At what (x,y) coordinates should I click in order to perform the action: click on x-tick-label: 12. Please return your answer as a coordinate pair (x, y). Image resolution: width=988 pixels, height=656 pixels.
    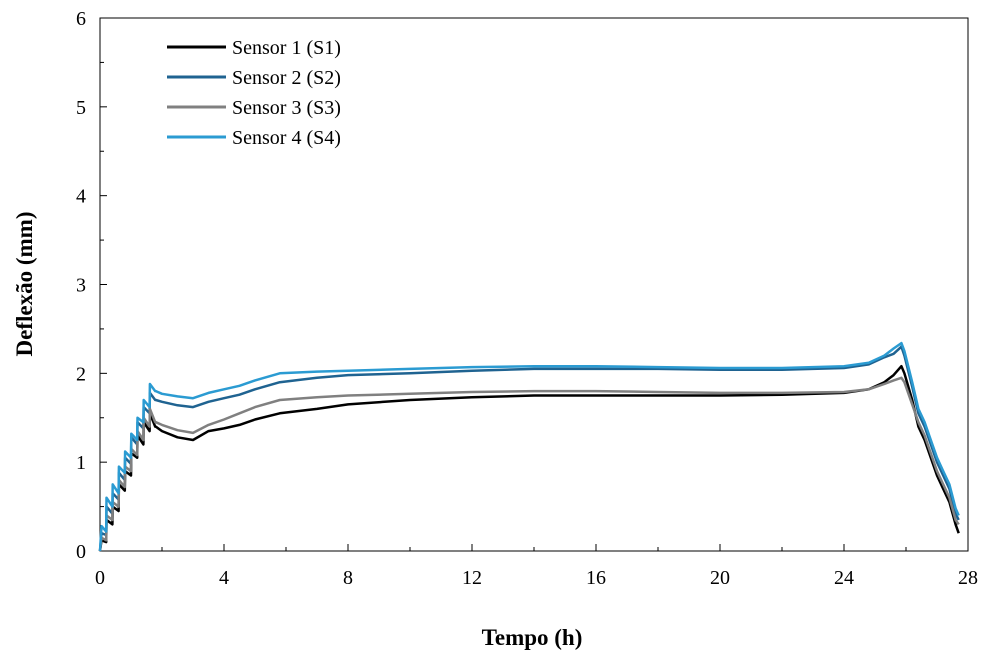
    Looking at the image, I should click on (472, 578).